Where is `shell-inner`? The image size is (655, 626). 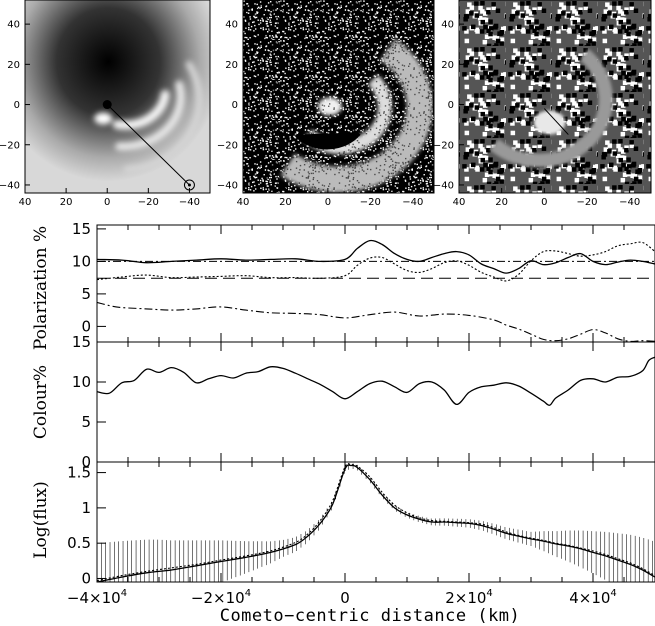 shell-inner is located at coordinates (141, 110).